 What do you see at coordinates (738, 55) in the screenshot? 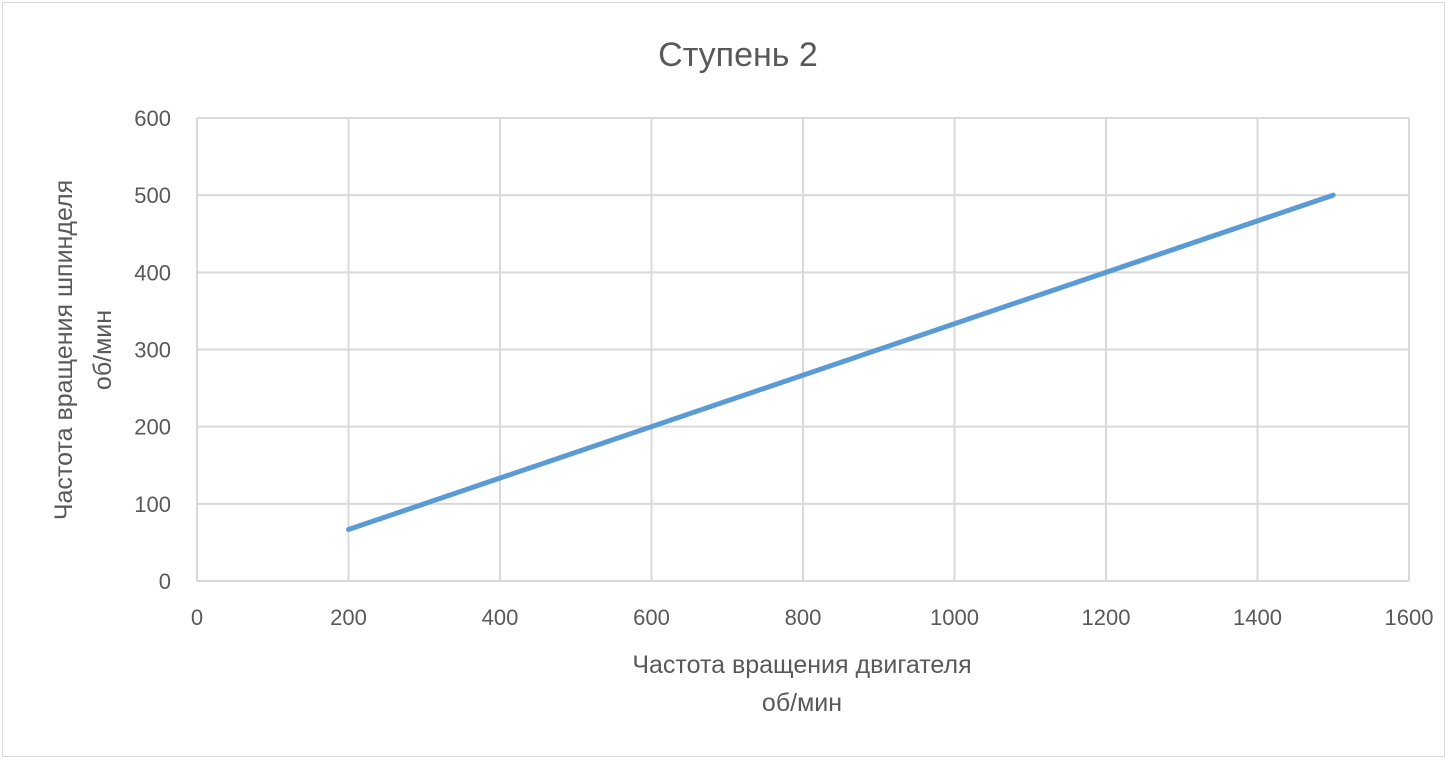
I see `chart-title: Ступень 2` at bounding box center [738, 55].